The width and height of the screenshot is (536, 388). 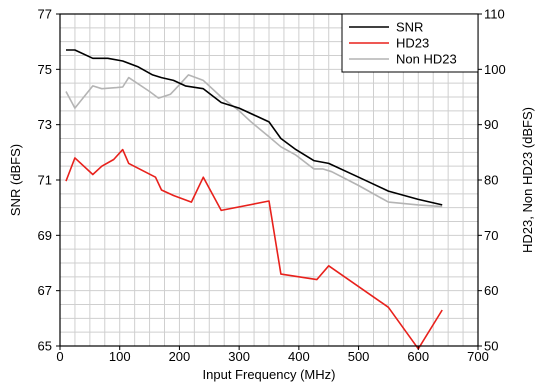 I want to click on left-tick-label: 69, so click(x=45, y=235).